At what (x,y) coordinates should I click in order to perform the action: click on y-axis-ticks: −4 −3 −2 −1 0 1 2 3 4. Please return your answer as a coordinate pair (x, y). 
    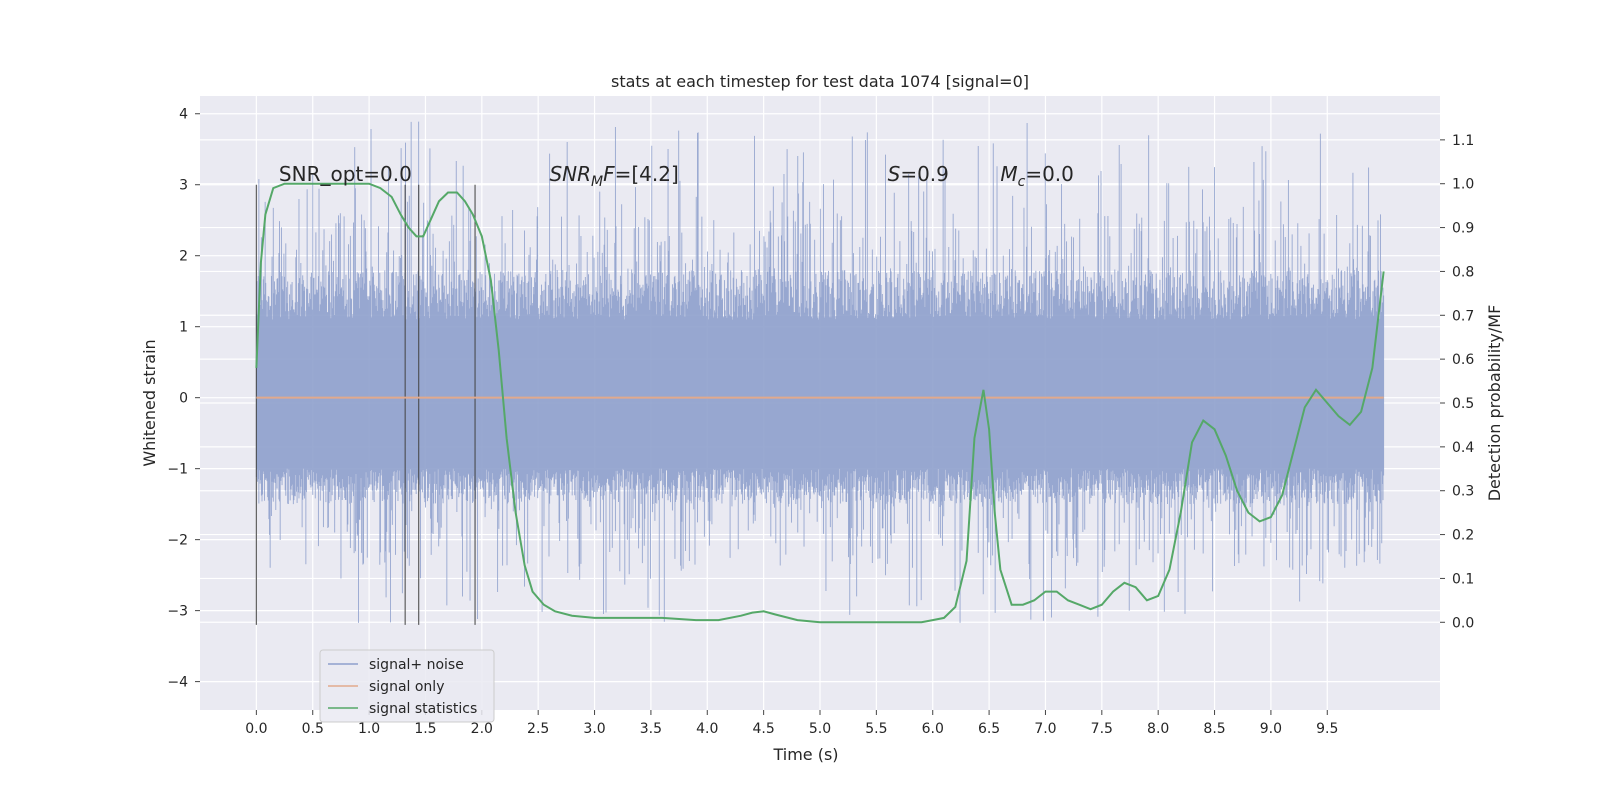
    Looking at the image, I should click on (183, 399).